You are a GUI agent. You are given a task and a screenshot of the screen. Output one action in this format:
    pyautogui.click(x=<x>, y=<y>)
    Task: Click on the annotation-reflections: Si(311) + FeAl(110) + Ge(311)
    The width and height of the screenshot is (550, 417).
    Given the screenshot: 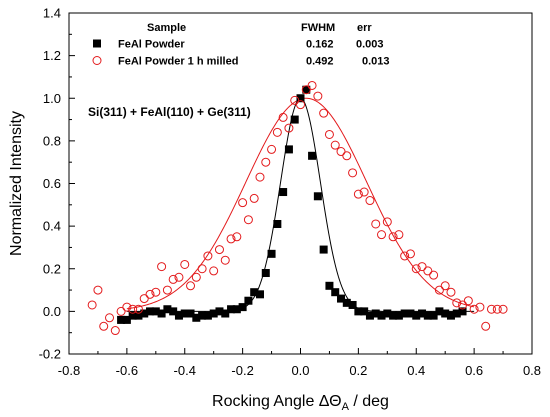 What is the action you would take?
    pyautogui.click(x=169, y=112)
    